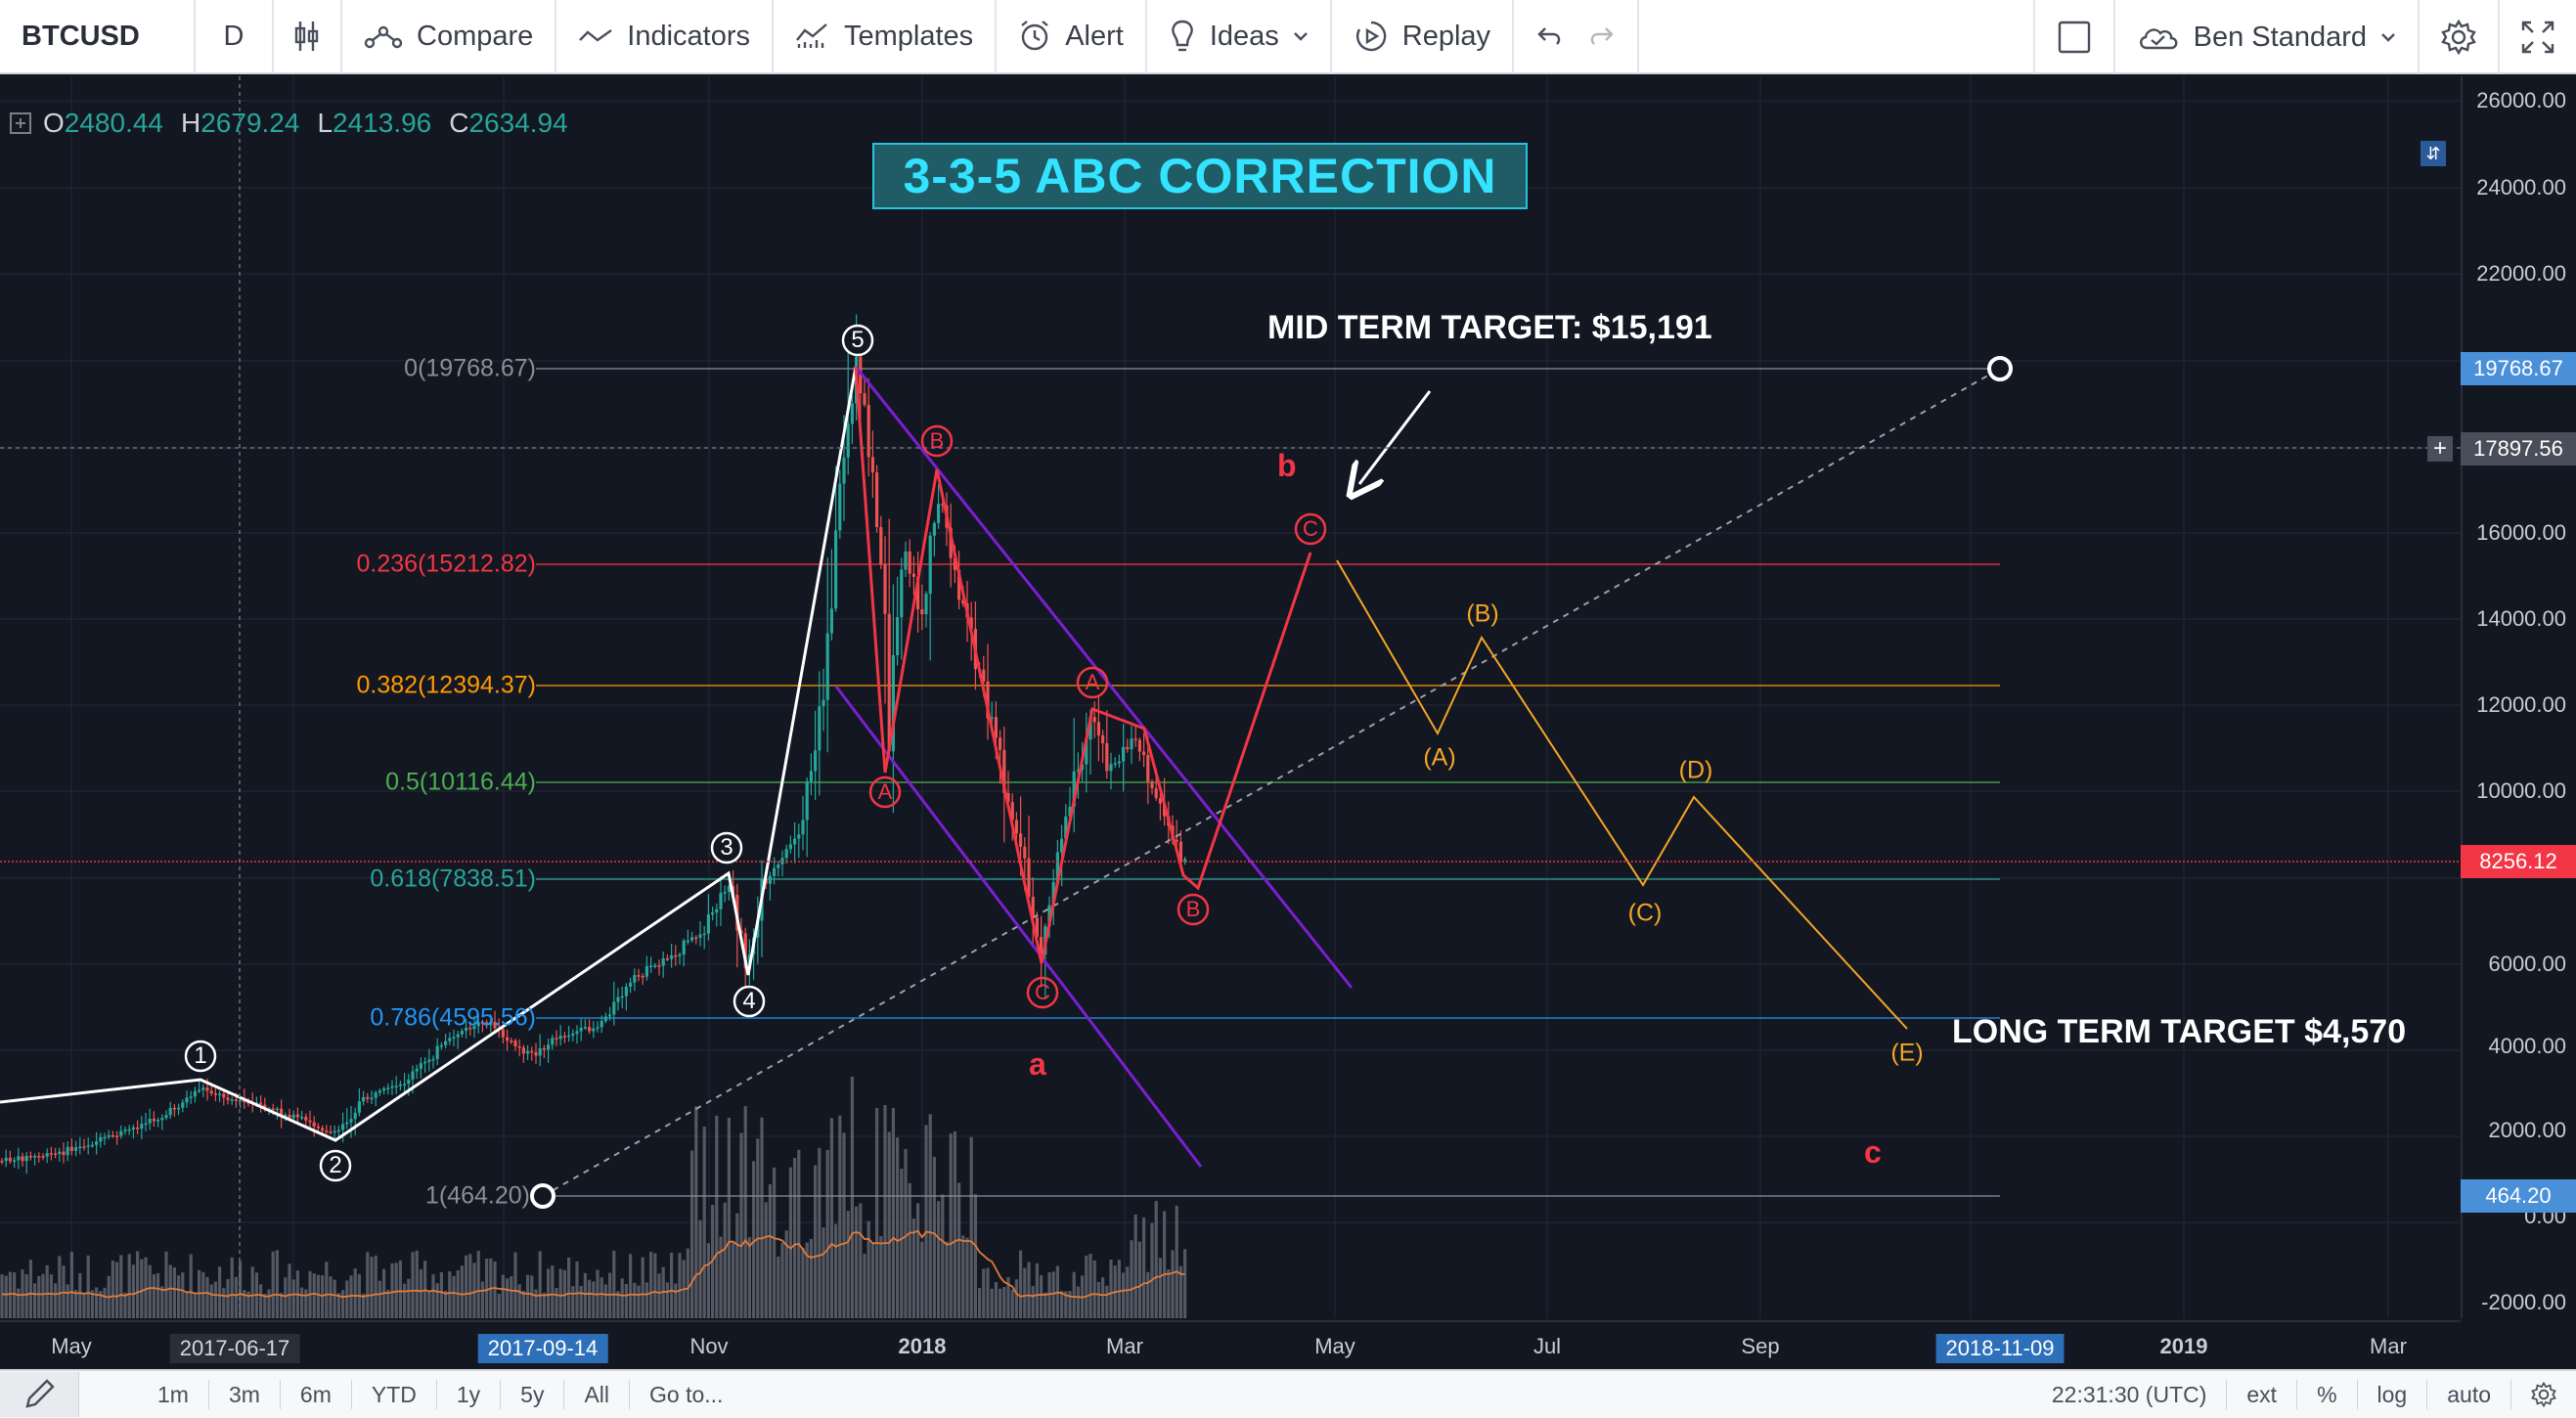 This screenshot has width=2576, height=1418. Describe the element at coordinates (1072, 36) in the screenshot. I see `alert-button: Alert` at that location.